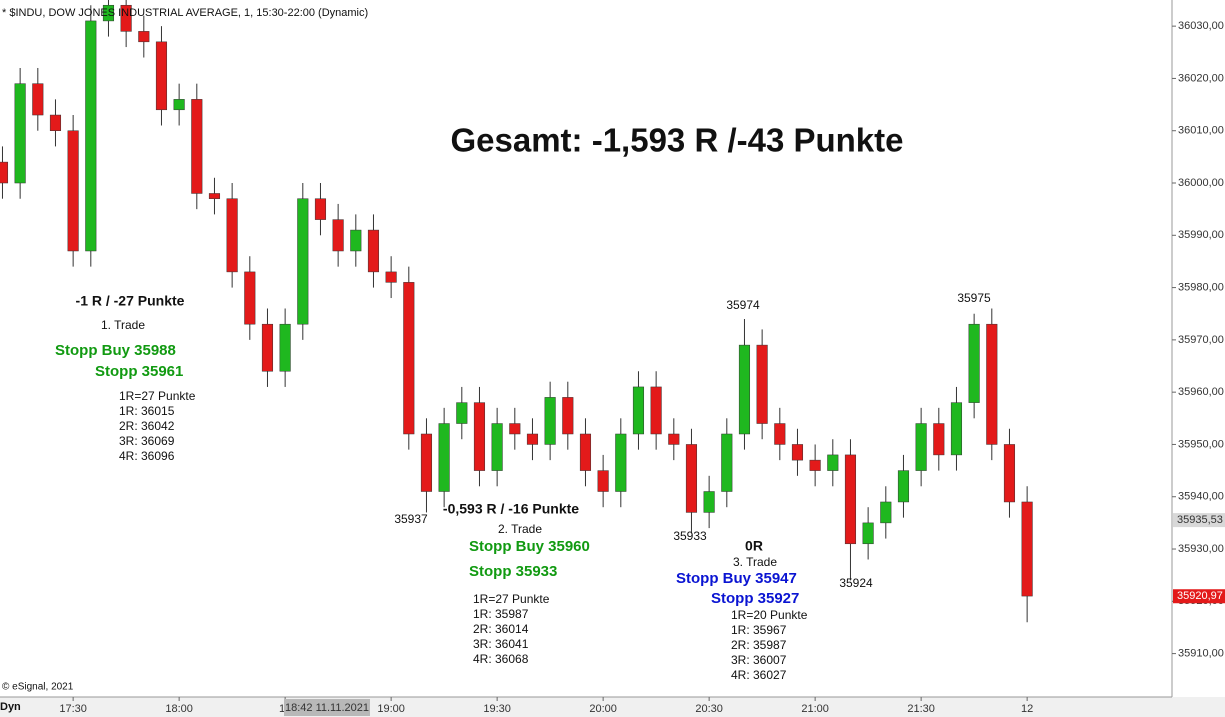  I want to click on price-label: 35937, so click(411, 519).